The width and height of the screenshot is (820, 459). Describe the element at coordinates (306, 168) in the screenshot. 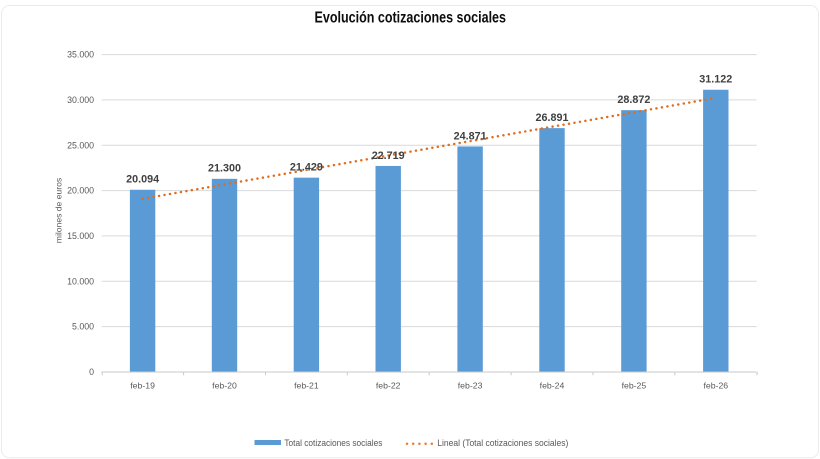

I see `svg-text: 21.429` at that location.